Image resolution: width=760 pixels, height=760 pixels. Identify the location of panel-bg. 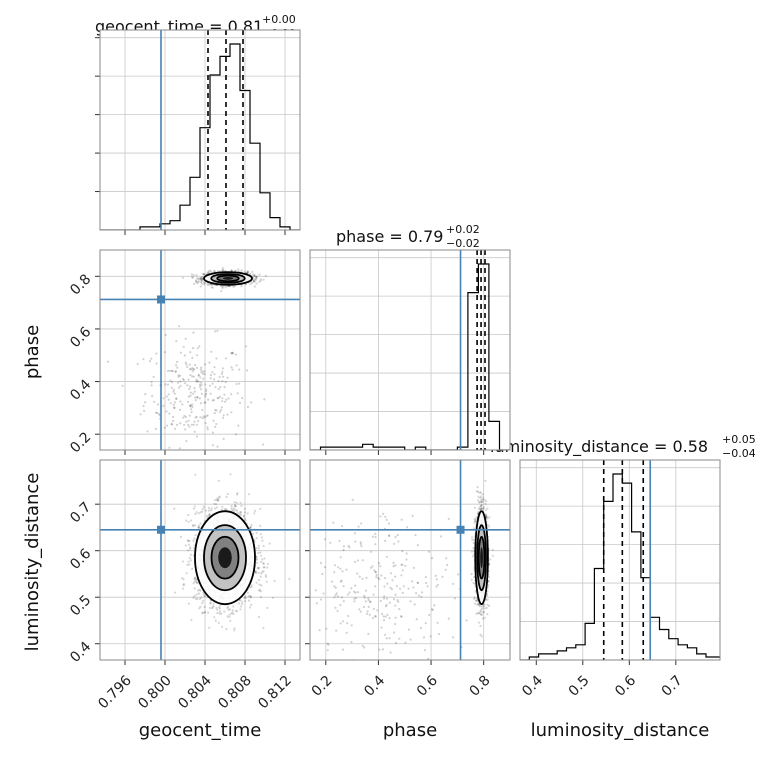
(200, 350).